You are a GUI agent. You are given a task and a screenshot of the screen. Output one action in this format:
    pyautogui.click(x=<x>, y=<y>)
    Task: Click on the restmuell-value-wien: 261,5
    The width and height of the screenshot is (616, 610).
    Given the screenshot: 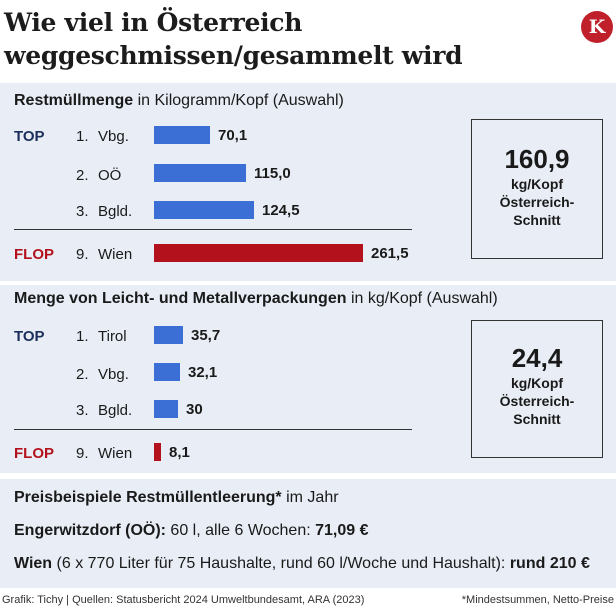 What is the action you would take?
    pyautogui.click(x=390, y=253)
    